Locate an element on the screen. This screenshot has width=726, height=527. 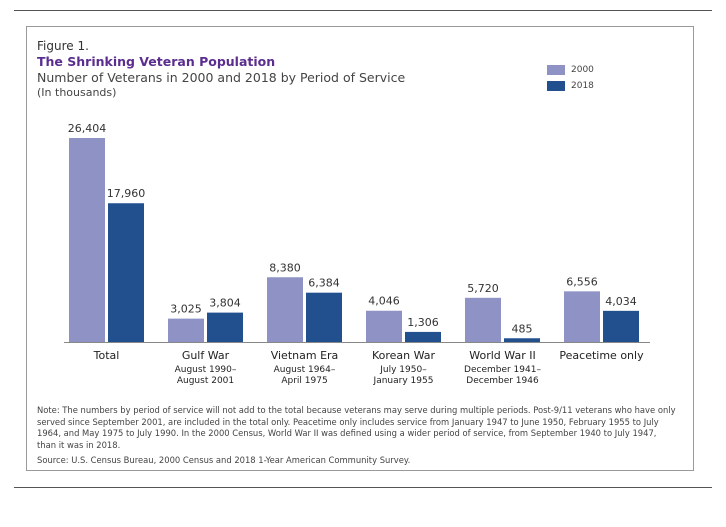
category-label-2: Vietnam Era is located at coordinates (305, 355).